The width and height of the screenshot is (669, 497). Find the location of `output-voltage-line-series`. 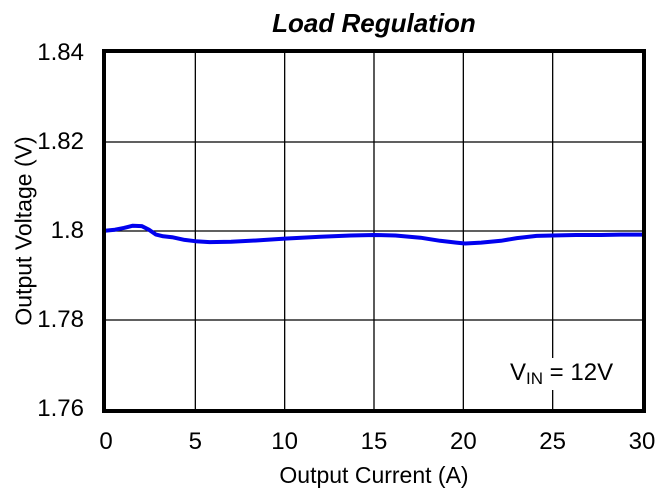

output-voltage-line-series is located at coordinates (374, 234).